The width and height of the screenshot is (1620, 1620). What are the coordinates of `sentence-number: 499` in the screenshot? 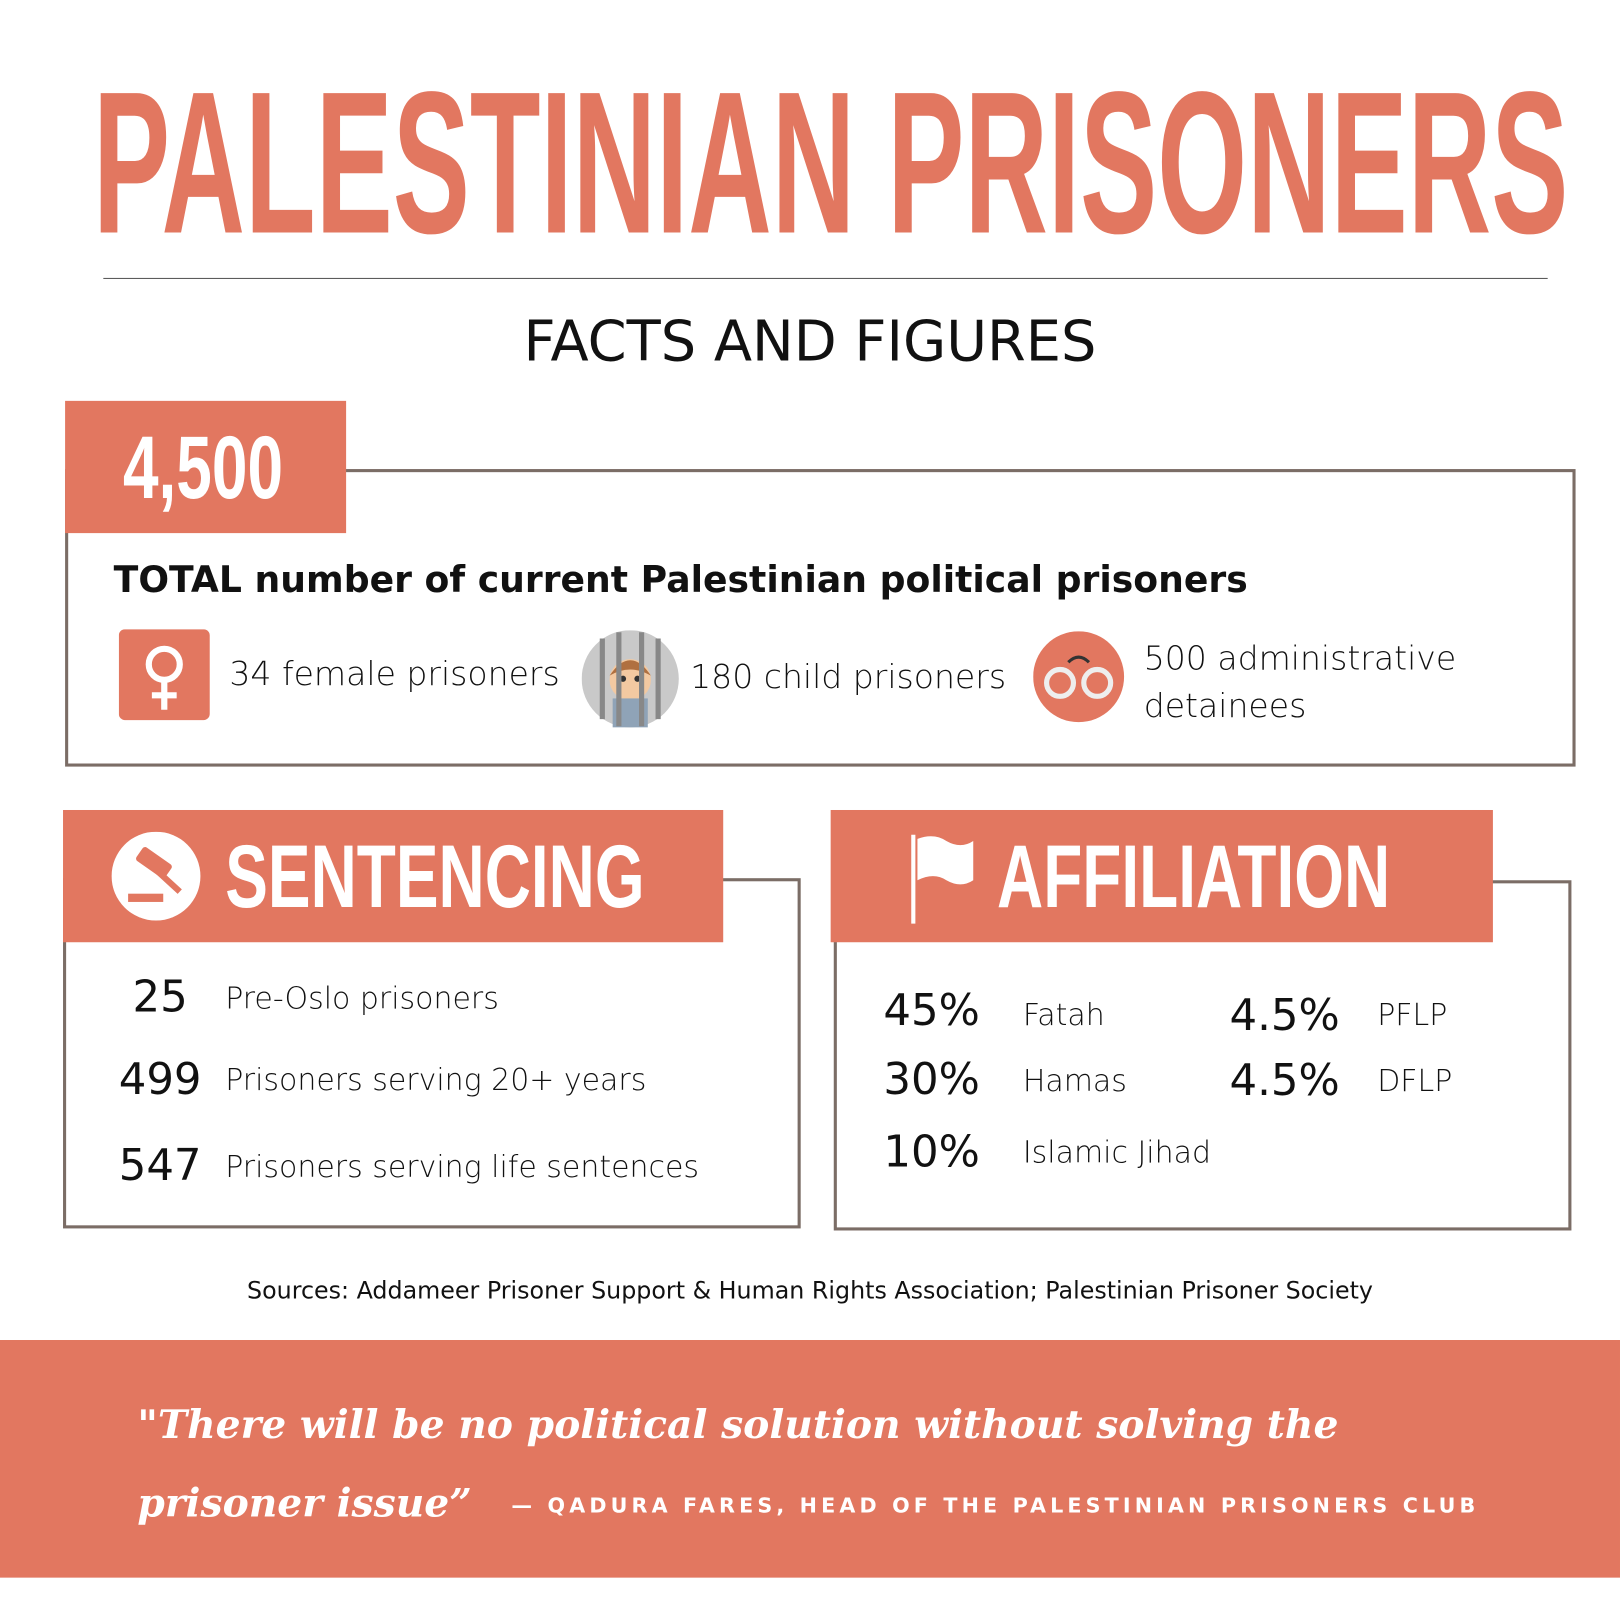 It's located at (160, 1079).